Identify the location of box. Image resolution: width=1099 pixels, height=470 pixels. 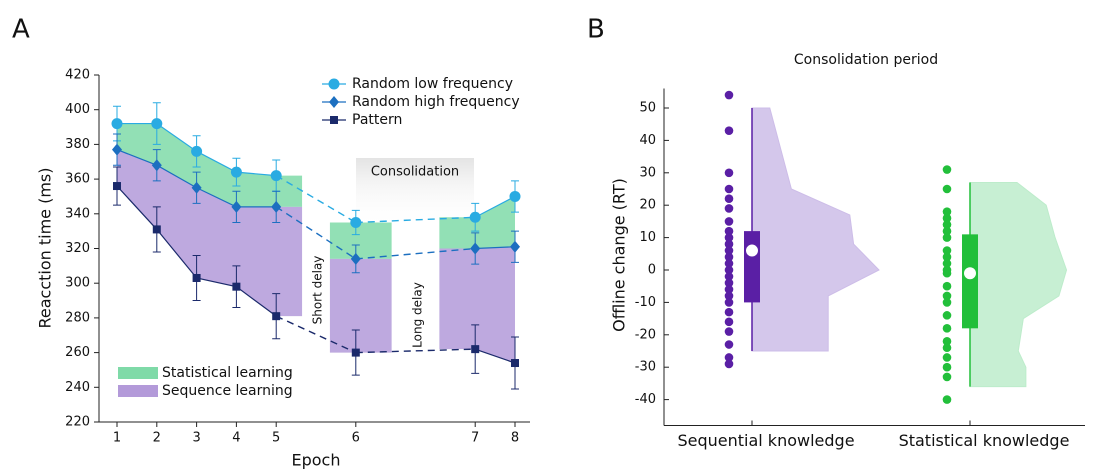
(752, 267).